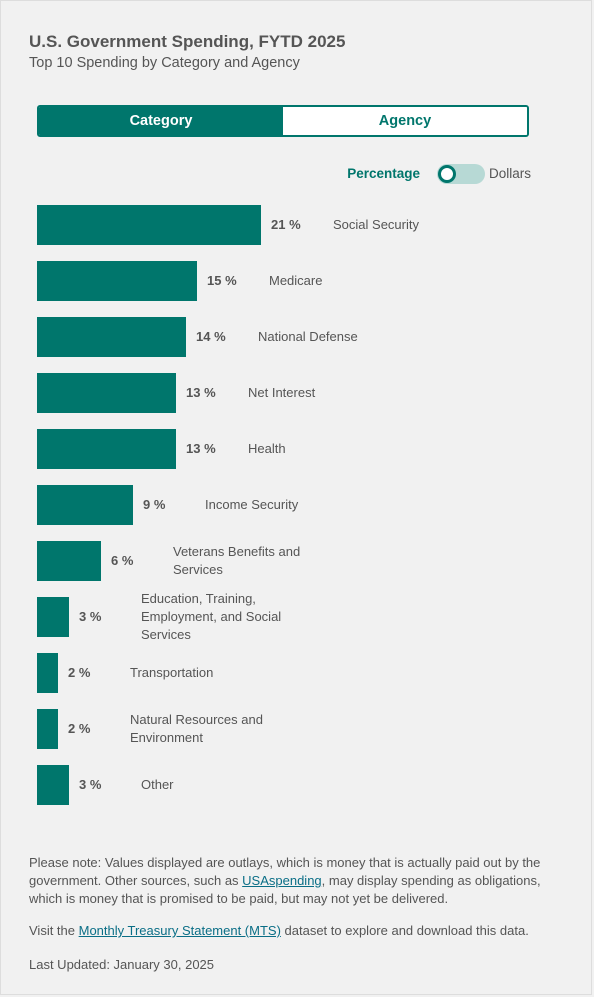  I want to click on page-title: U.S. Government Spending, FYTD 2025, so click(187, 41).